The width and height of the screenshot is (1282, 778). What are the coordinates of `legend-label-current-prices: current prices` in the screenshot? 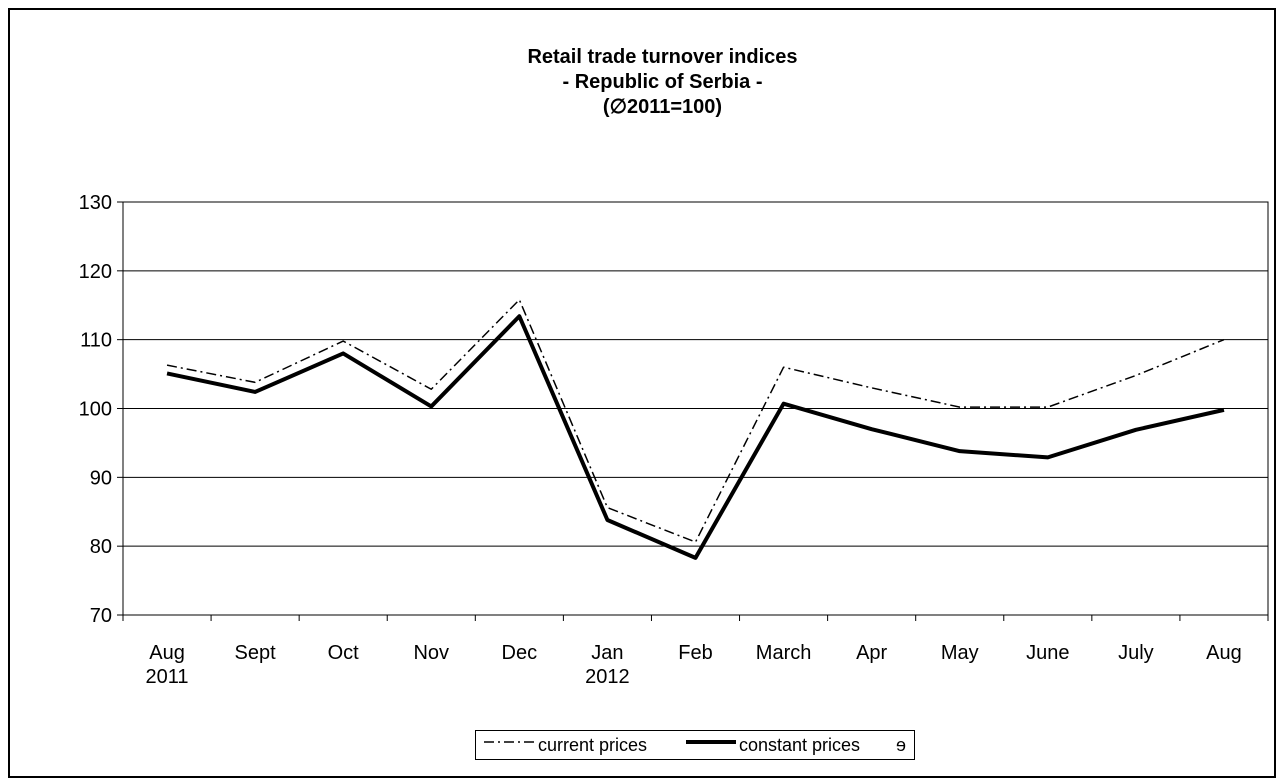 It's located at (592, 745).